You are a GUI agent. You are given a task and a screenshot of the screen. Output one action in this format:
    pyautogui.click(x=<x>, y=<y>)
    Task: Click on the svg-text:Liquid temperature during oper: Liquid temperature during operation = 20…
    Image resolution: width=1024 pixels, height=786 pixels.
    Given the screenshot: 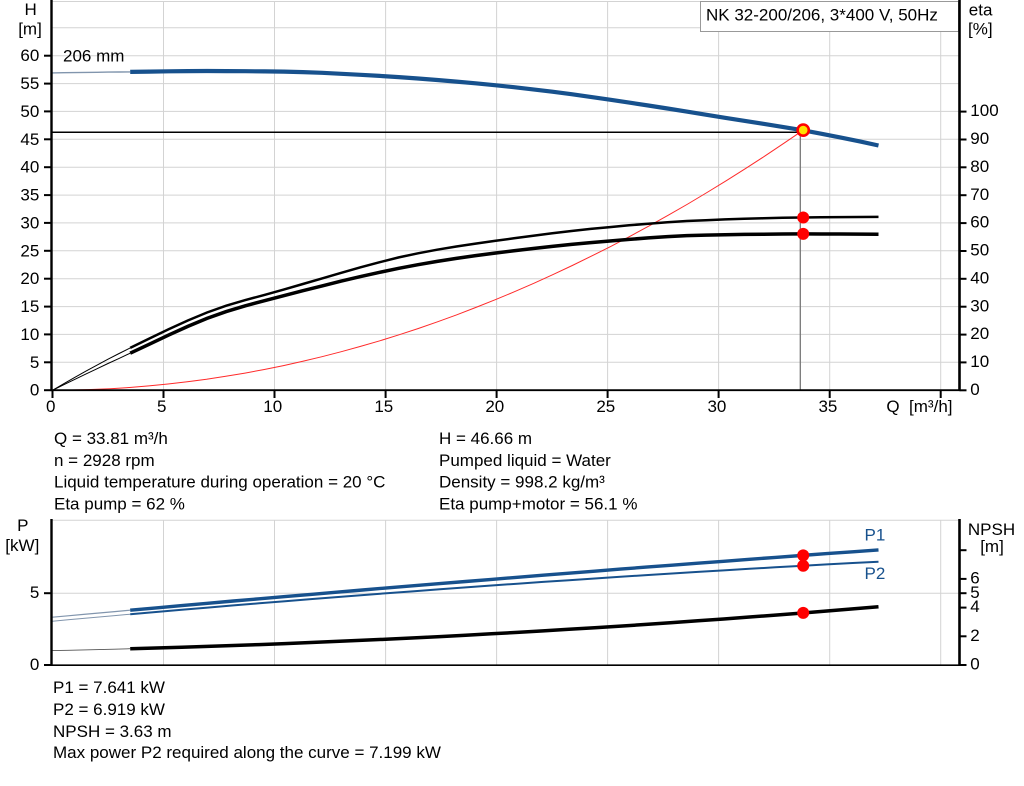 What is the action you would take?
    pyautogui.click(x=219, y=482)
    